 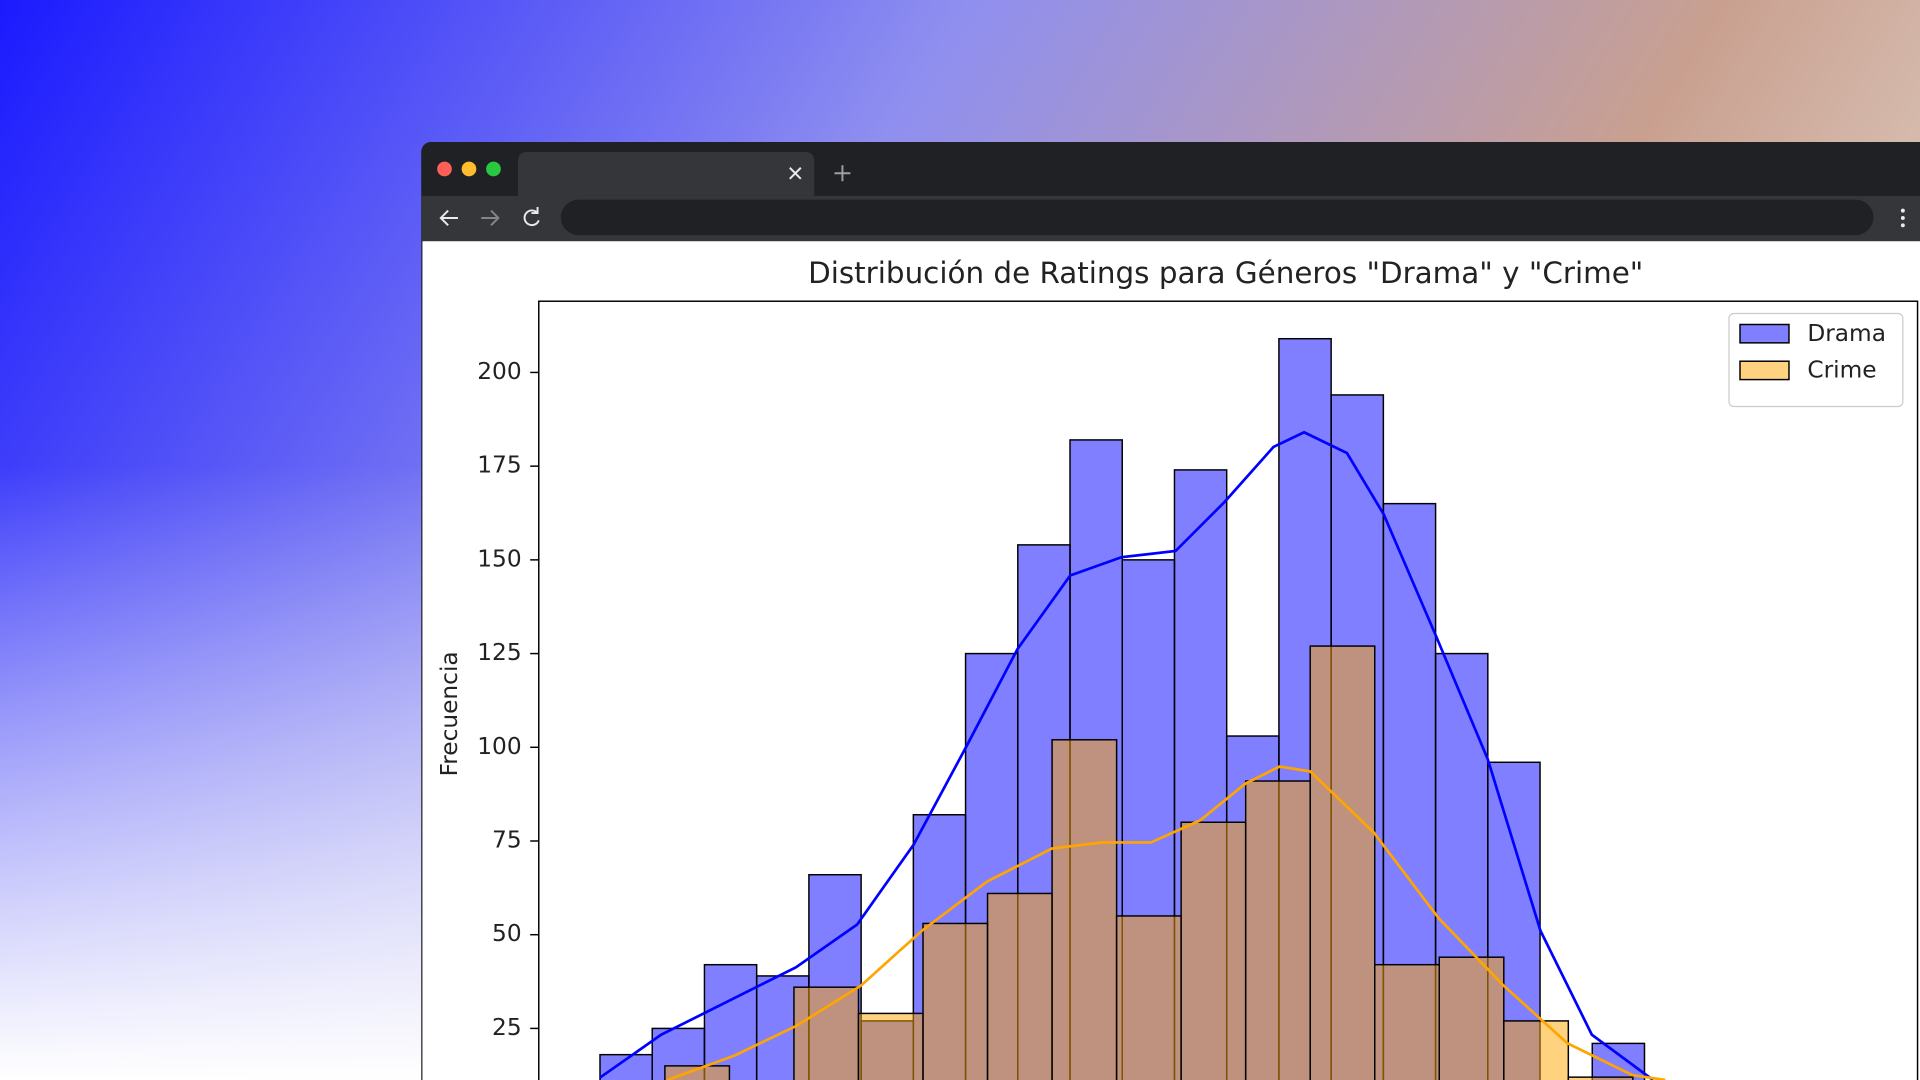 I want to click on y-tick-label: 50, so click(x=507, y=933).